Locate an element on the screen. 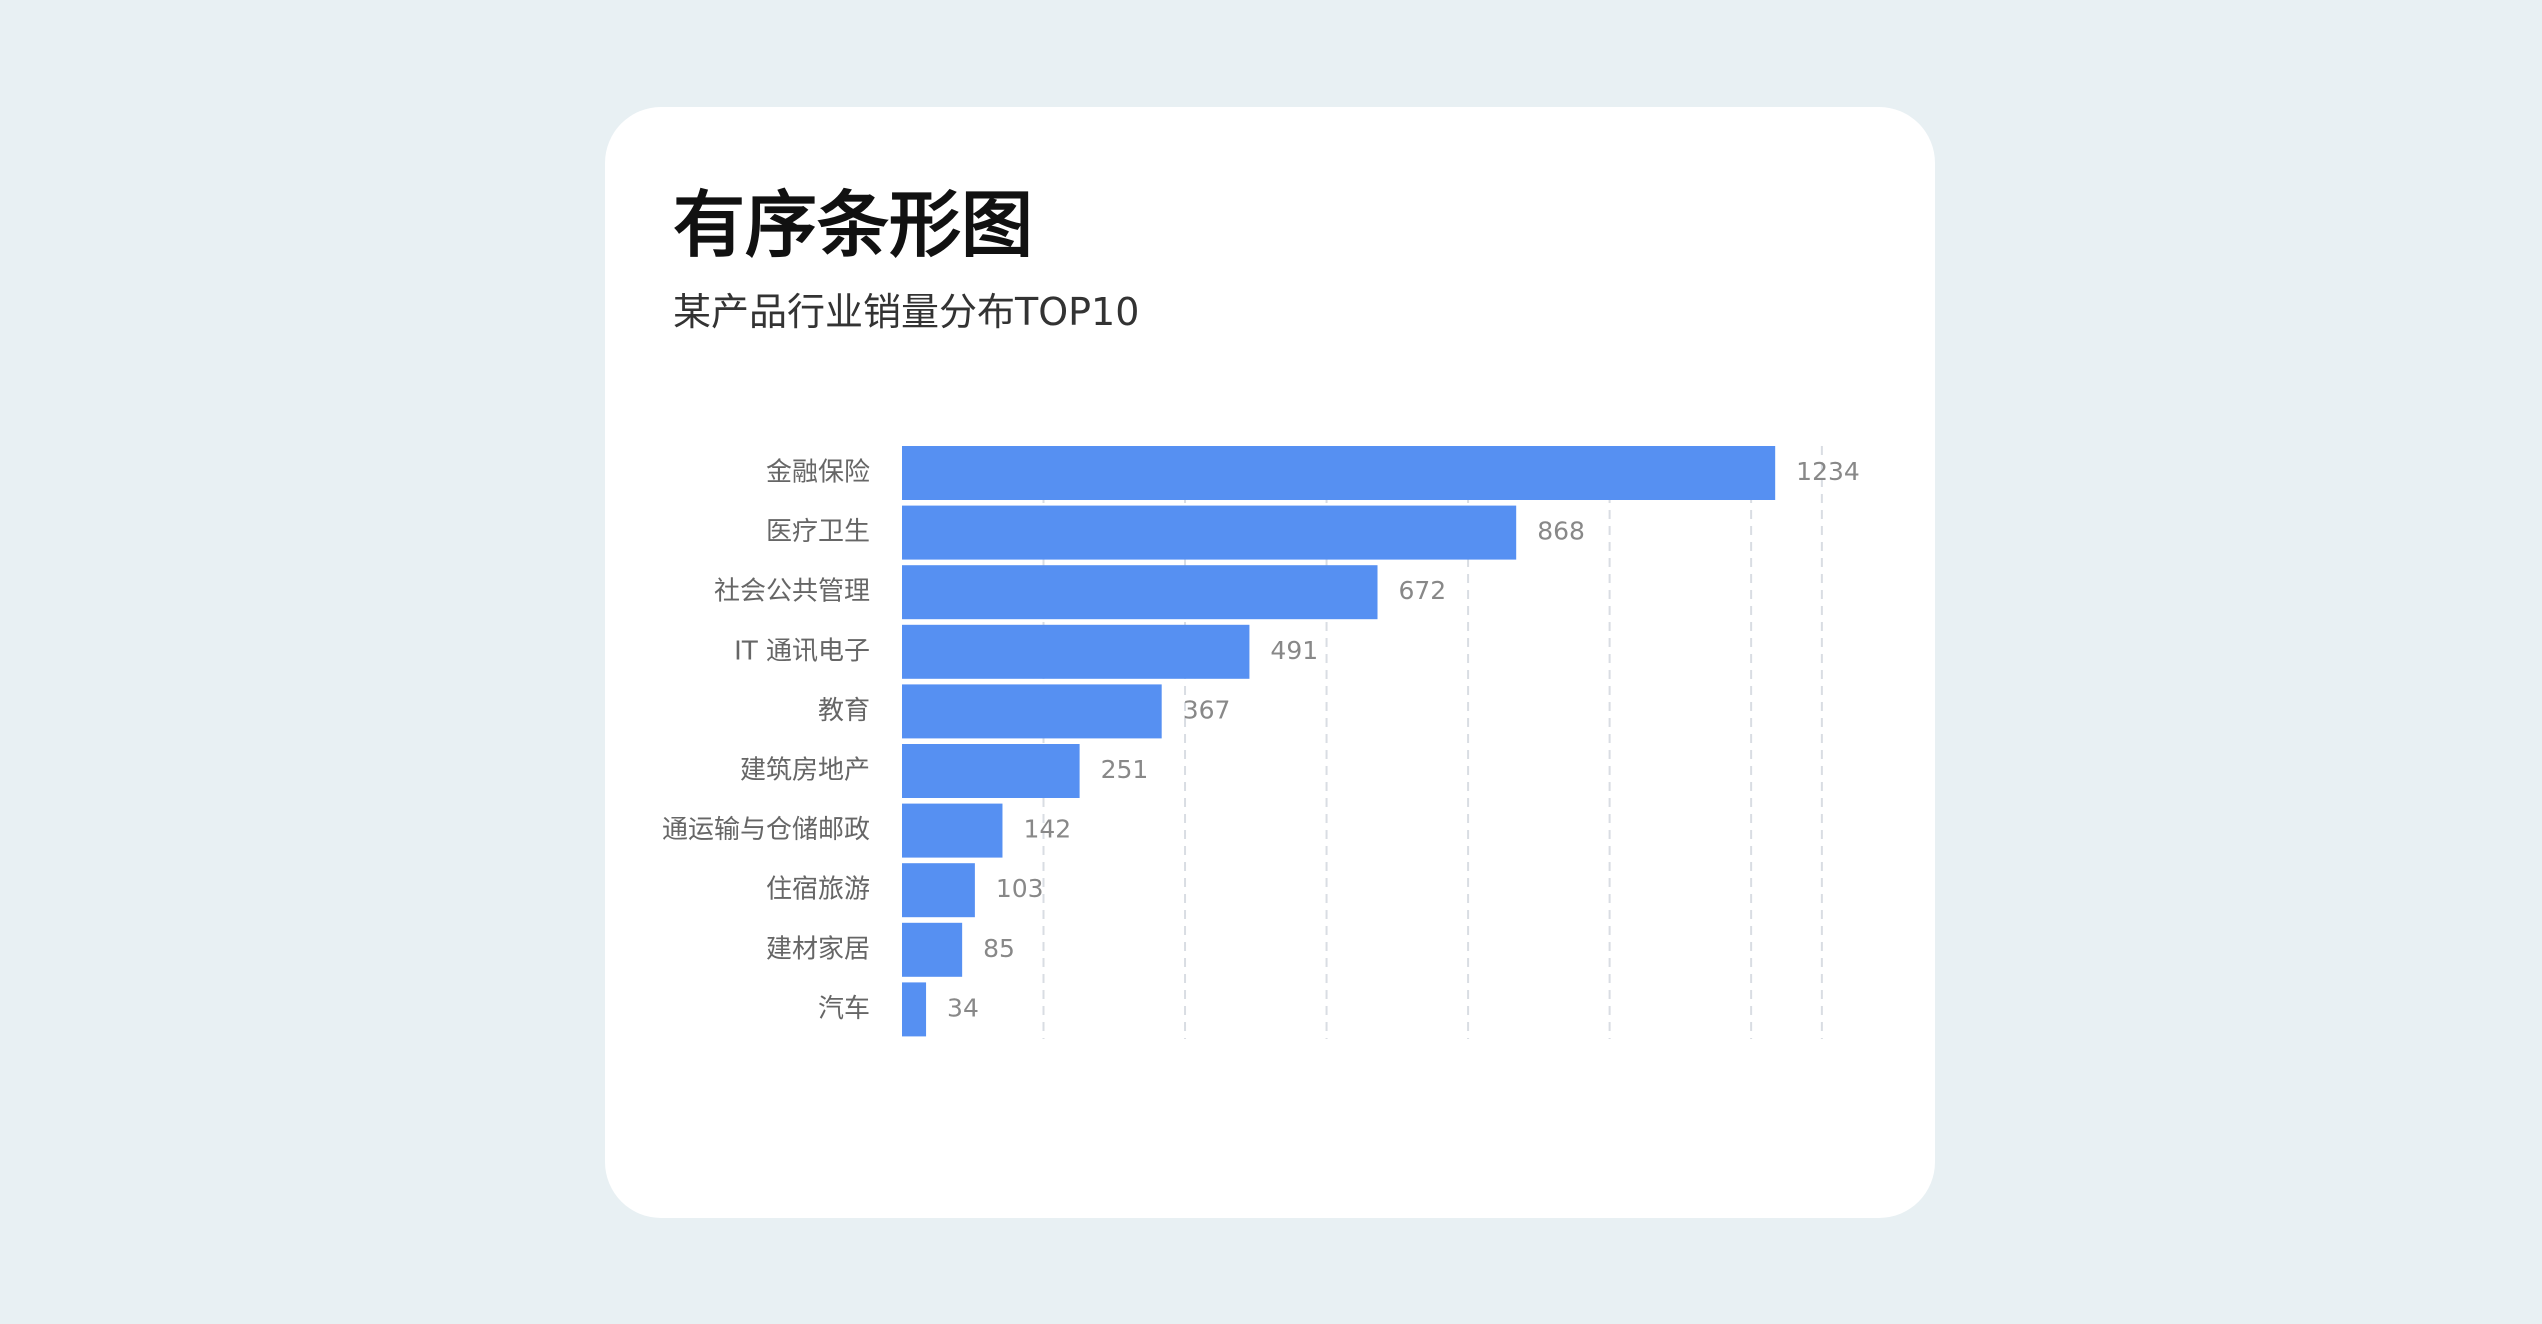 This screenshot has height=1324, width=2542. value-label-8: 85 is located at coordinates (999, 948).